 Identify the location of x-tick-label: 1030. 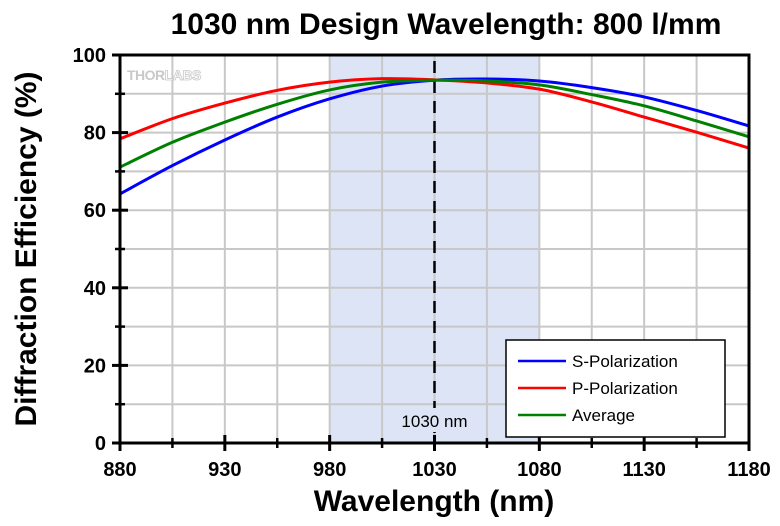
(434, 470).